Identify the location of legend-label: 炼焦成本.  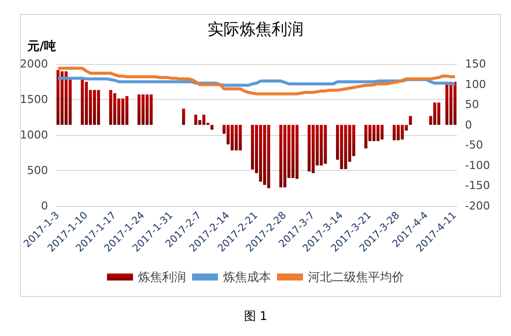
(247, 277).